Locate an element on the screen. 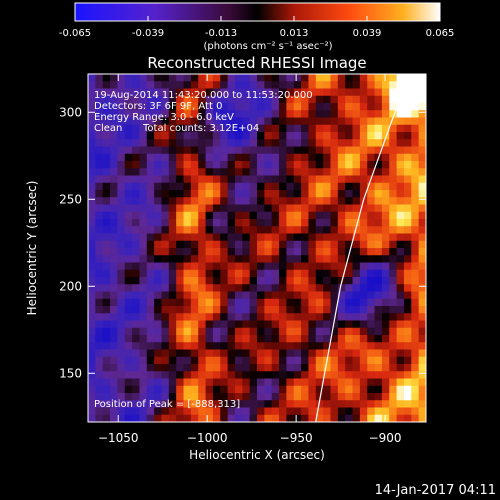  annotation-peak-position: Position of Peak = [-888,313] is located at coordinates (167, 404).